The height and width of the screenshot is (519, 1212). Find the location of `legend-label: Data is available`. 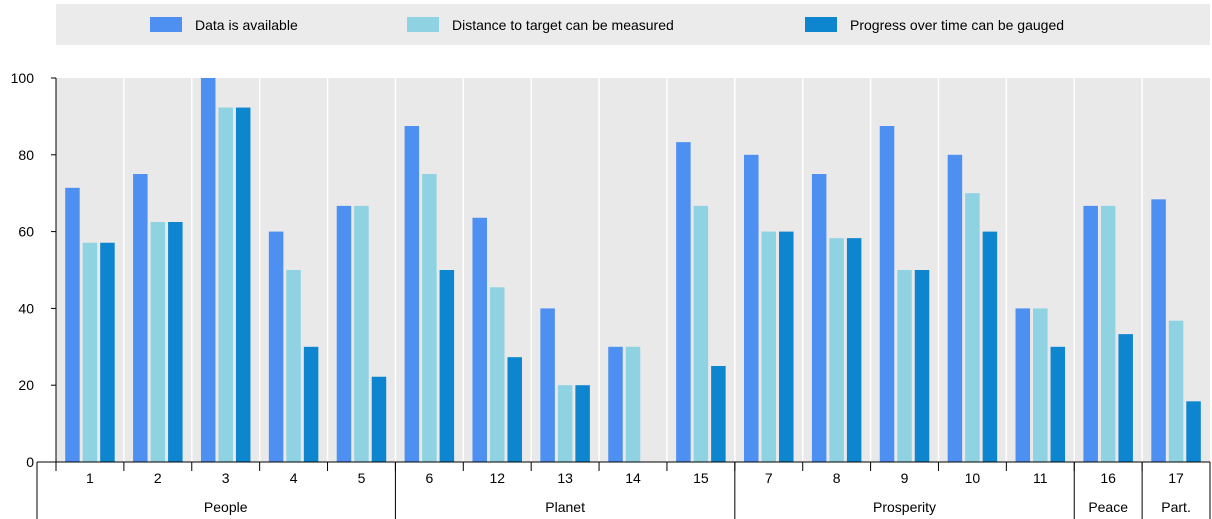

legend-label: Data is available is located at coordinates (246, 25).